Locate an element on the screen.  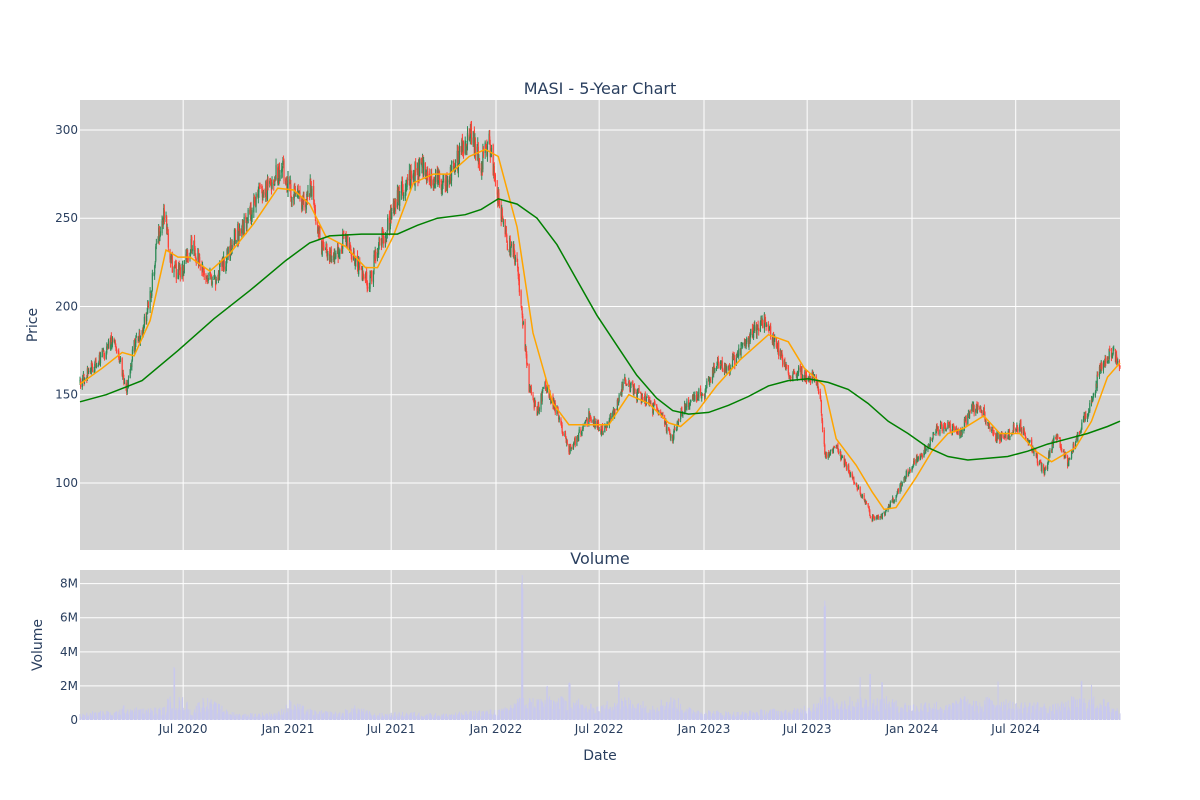
date-x-tick-label: Jul 2020 is located at coordinates (183, 729).